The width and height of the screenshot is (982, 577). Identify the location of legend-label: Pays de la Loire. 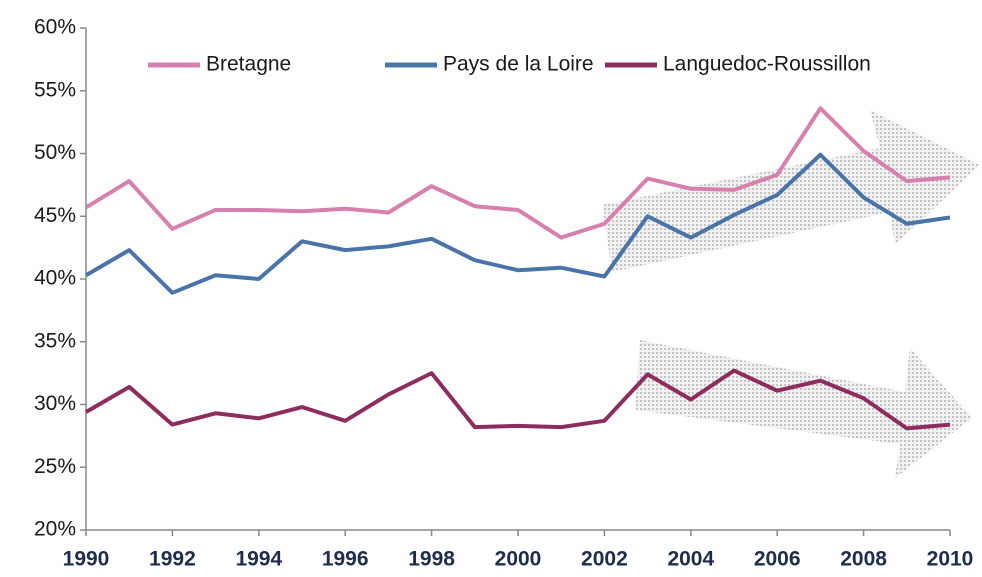
(518, 64).